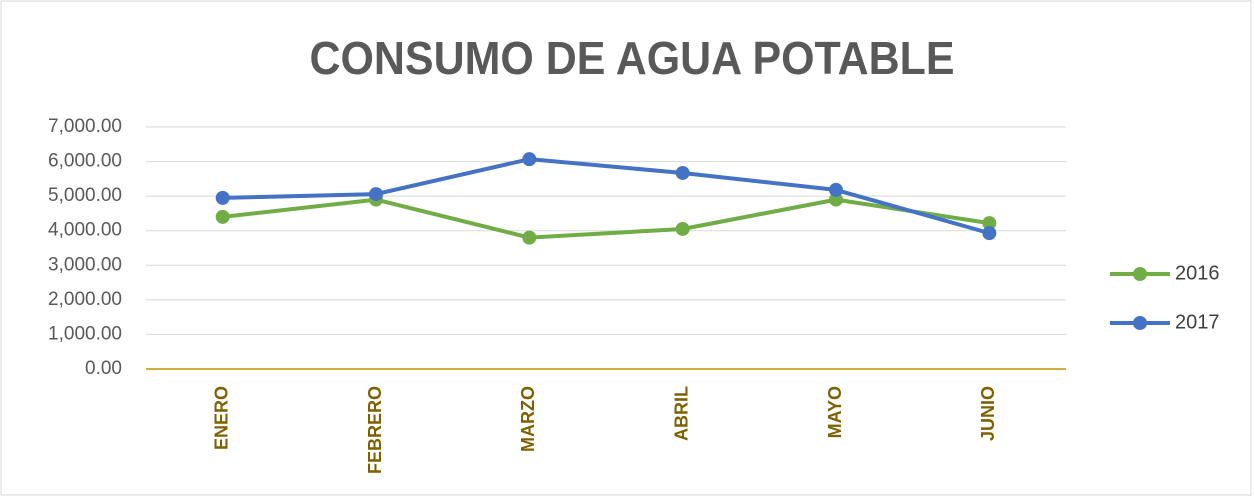 The width and height of the screenshot is (1254, 497). What do you see at coordinates (835, 412) in the screenshot?
I see `x-tick-label: MAYO` at bounding box center [835, 412].